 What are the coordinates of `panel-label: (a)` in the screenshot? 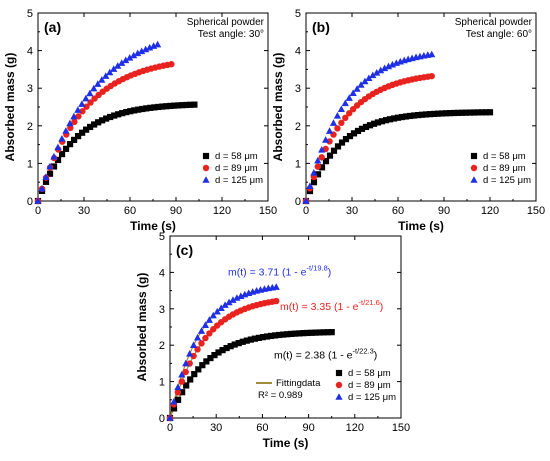 It's located at (52, 27).